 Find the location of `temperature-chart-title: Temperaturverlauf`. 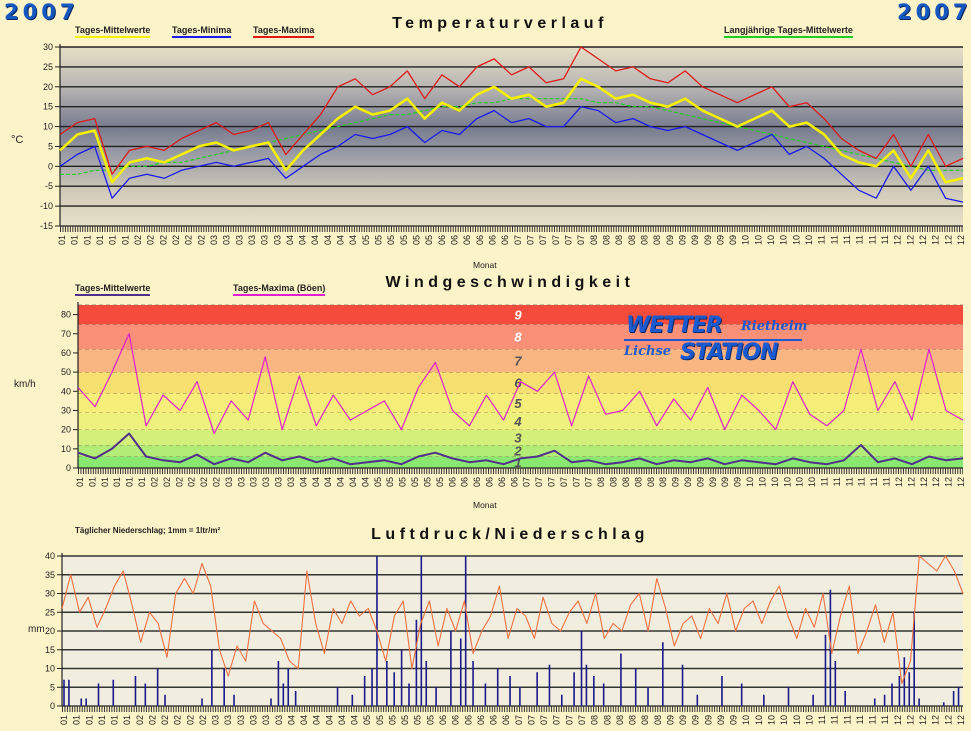

temperature-chart-title: Temperaturverlauf is located at coordinates (500, 23).